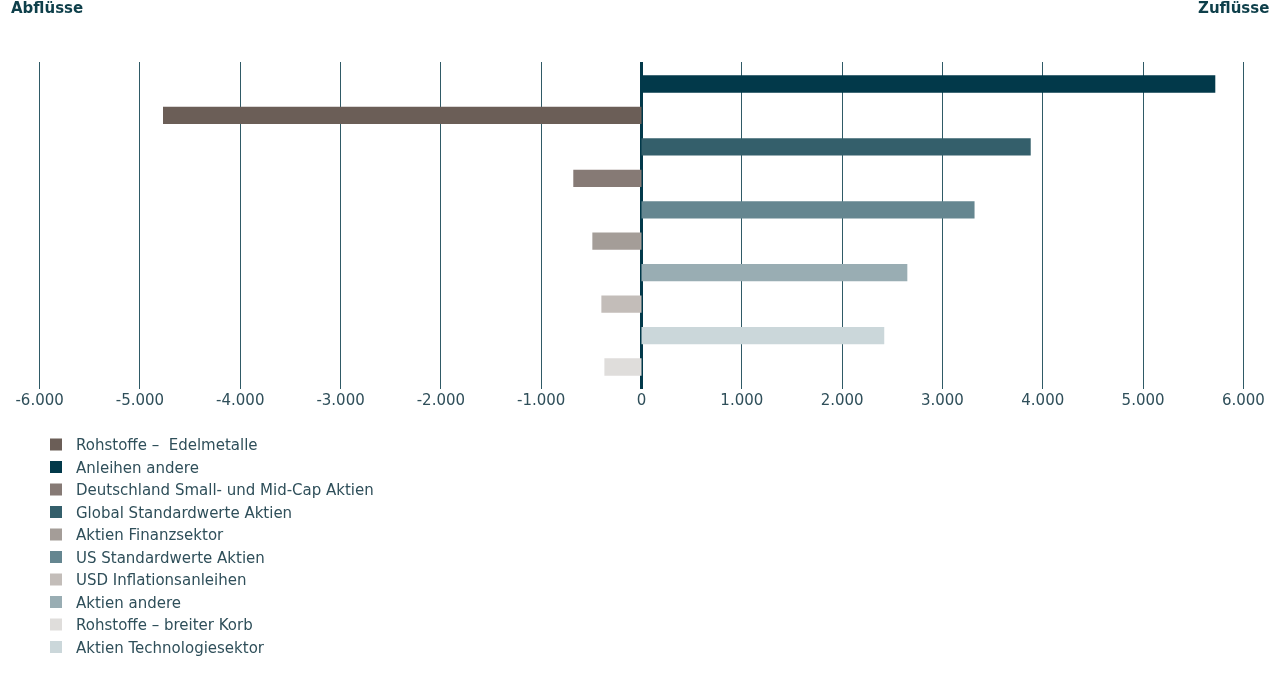 This screenshot has height=675, width=1277. I want to click on x-tick-label: 3.000, so click(942, 400).